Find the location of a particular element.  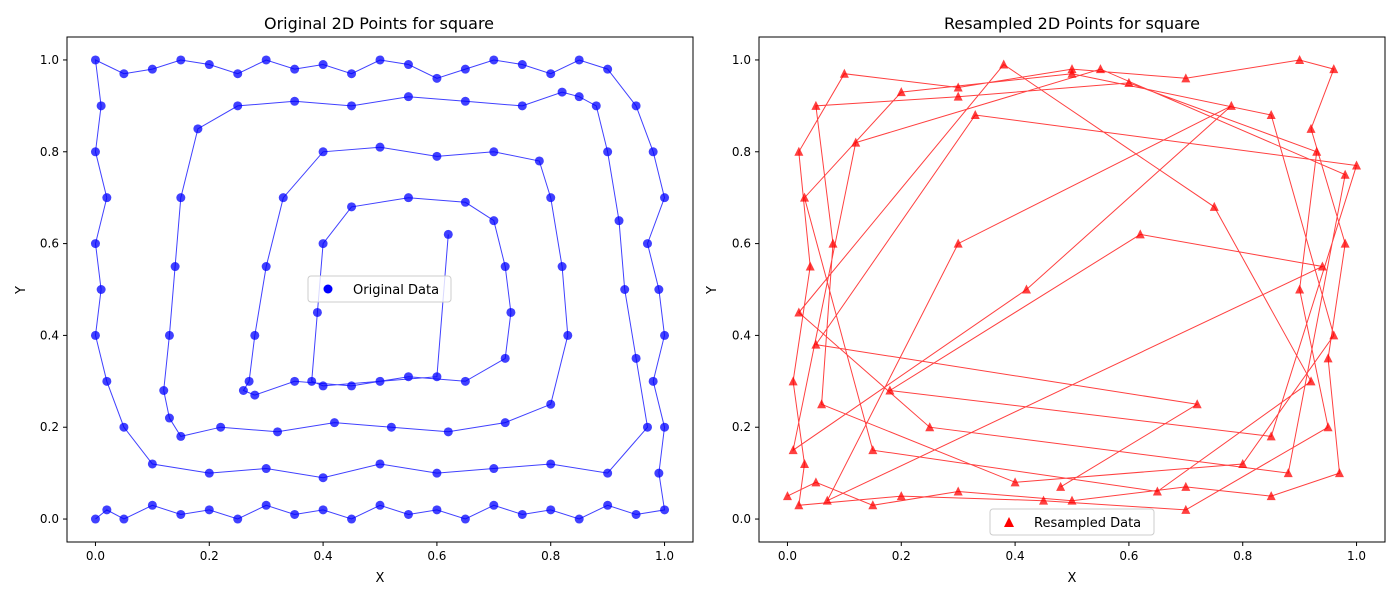

y-axis-label: Y is located at coordinates (21, 290).